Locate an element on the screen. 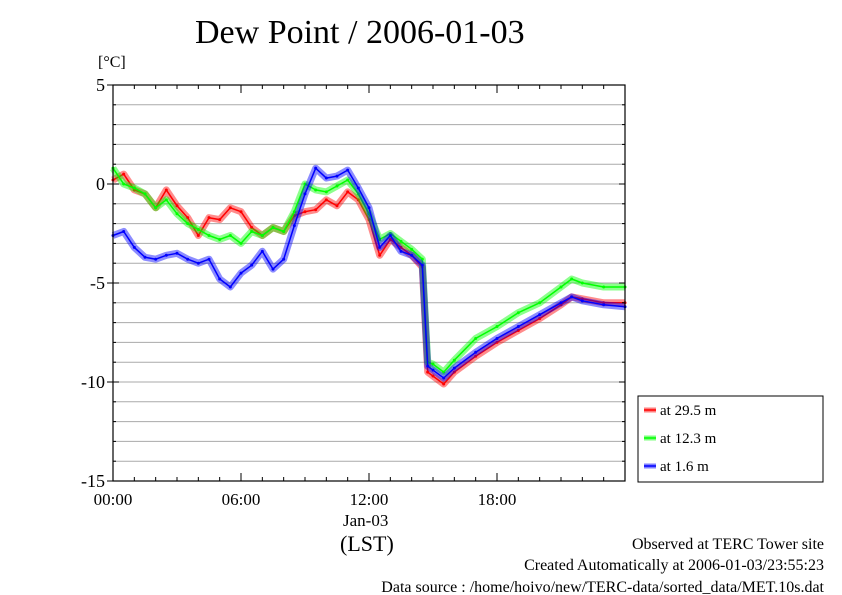 This screenshot has width=842, height=595. y-tick-label: -10 is located at coordinates (93, 382).